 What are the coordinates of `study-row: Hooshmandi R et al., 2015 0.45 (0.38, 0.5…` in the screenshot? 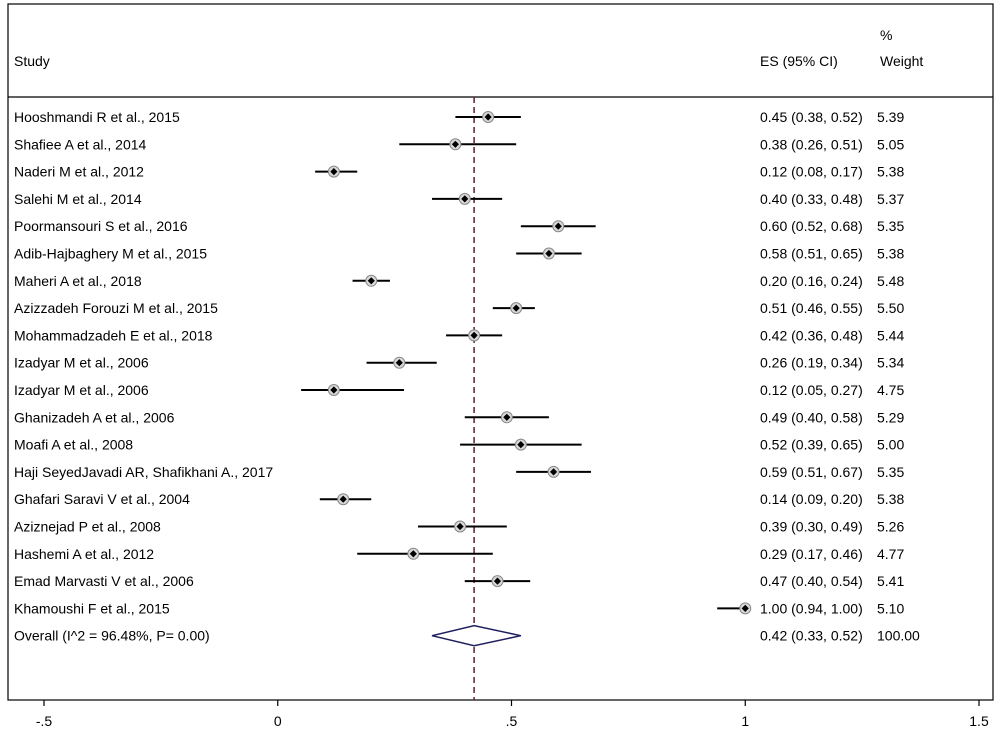 It's located at (459, 117).